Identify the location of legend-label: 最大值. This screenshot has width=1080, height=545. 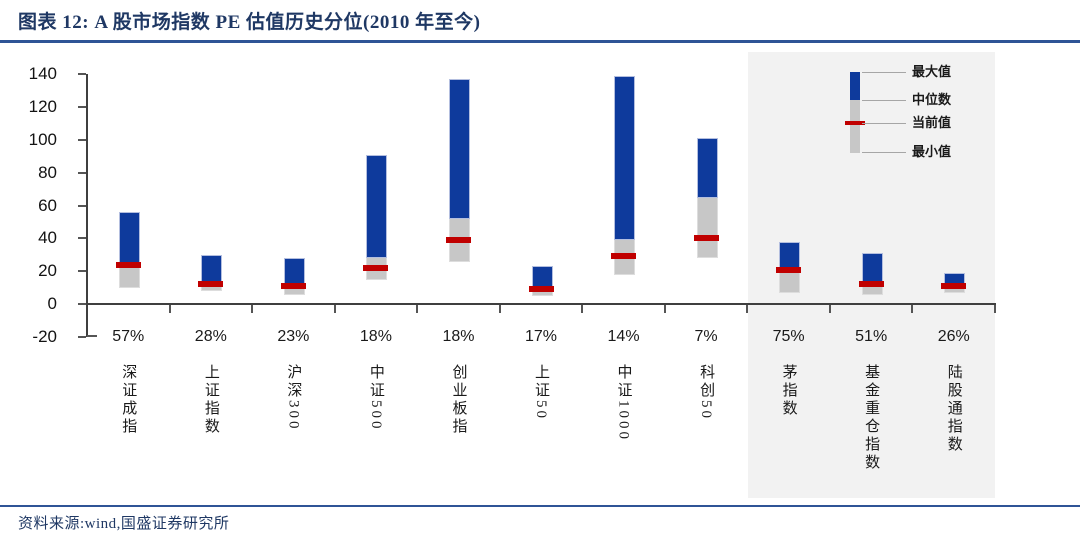
(932, 71).